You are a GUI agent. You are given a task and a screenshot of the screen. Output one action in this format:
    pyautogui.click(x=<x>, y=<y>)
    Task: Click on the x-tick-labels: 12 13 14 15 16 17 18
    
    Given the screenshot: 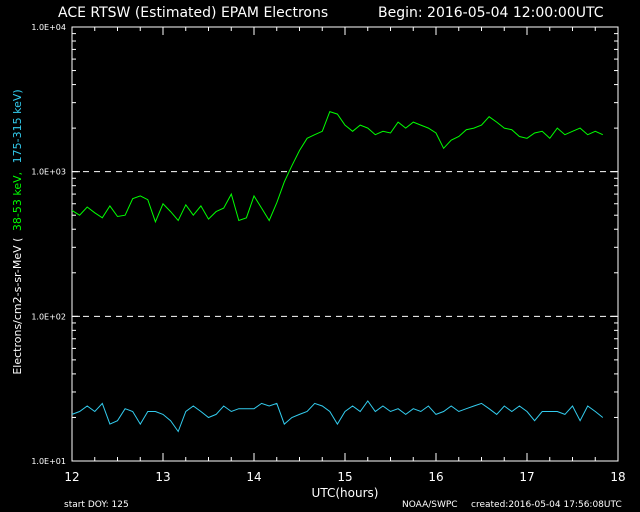 What is the action you would take?
    pyautogui.click(x=344, y=477)
    